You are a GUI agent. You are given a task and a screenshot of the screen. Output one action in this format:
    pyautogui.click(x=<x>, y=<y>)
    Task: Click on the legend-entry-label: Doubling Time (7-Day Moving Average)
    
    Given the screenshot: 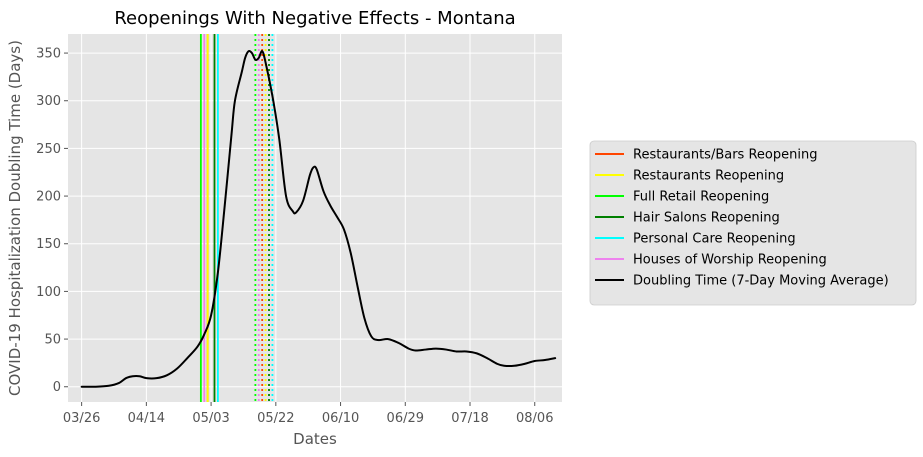 What is the action you would take?
    pyautogui.click(x=761, y=281)
    